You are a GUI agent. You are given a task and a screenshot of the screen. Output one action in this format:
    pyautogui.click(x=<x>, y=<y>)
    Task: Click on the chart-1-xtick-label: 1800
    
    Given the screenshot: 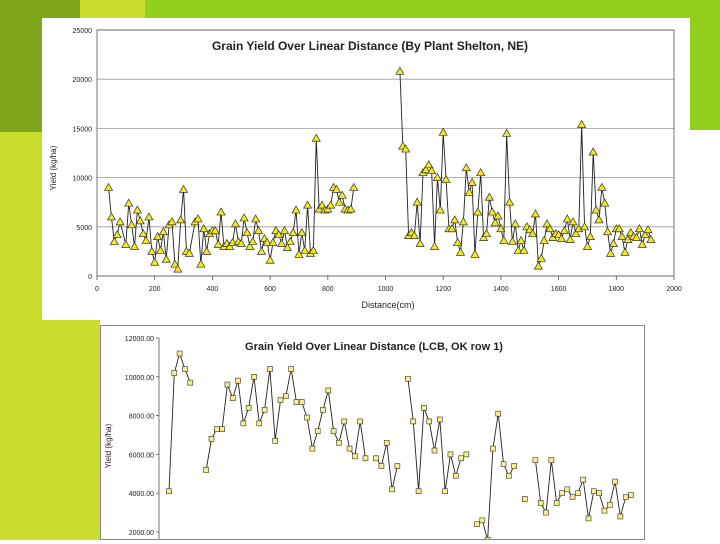 What is the action you would take?
    pyautogui.click(x=617, y=289)
    